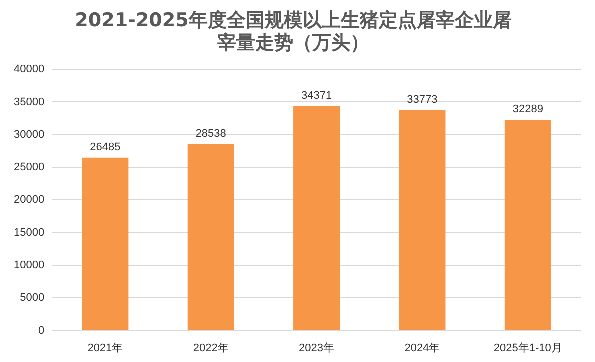 The image size is (595, 362). I want to click on x-tick-label: 2024年, so click(422, 348).